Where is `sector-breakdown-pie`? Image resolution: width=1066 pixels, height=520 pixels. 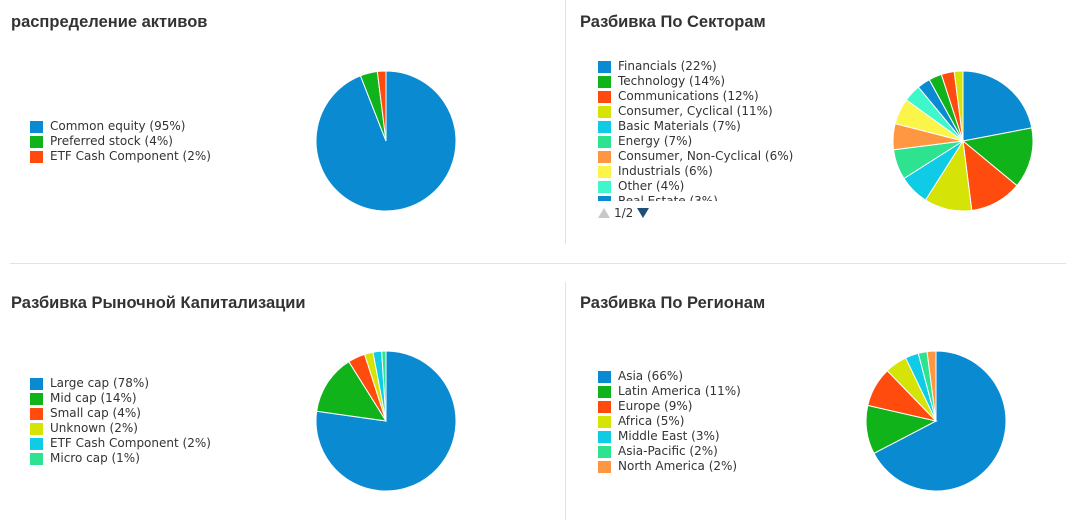
sector-breakdown-pie is located at coordinates (963, 141).